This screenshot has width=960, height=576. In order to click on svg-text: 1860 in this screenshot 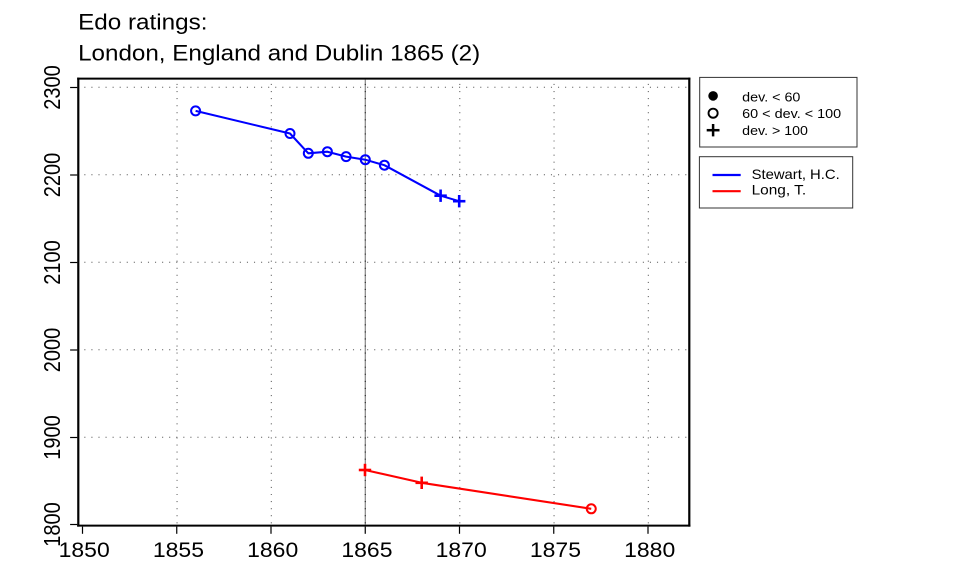, I will do `click(272, 550)`.